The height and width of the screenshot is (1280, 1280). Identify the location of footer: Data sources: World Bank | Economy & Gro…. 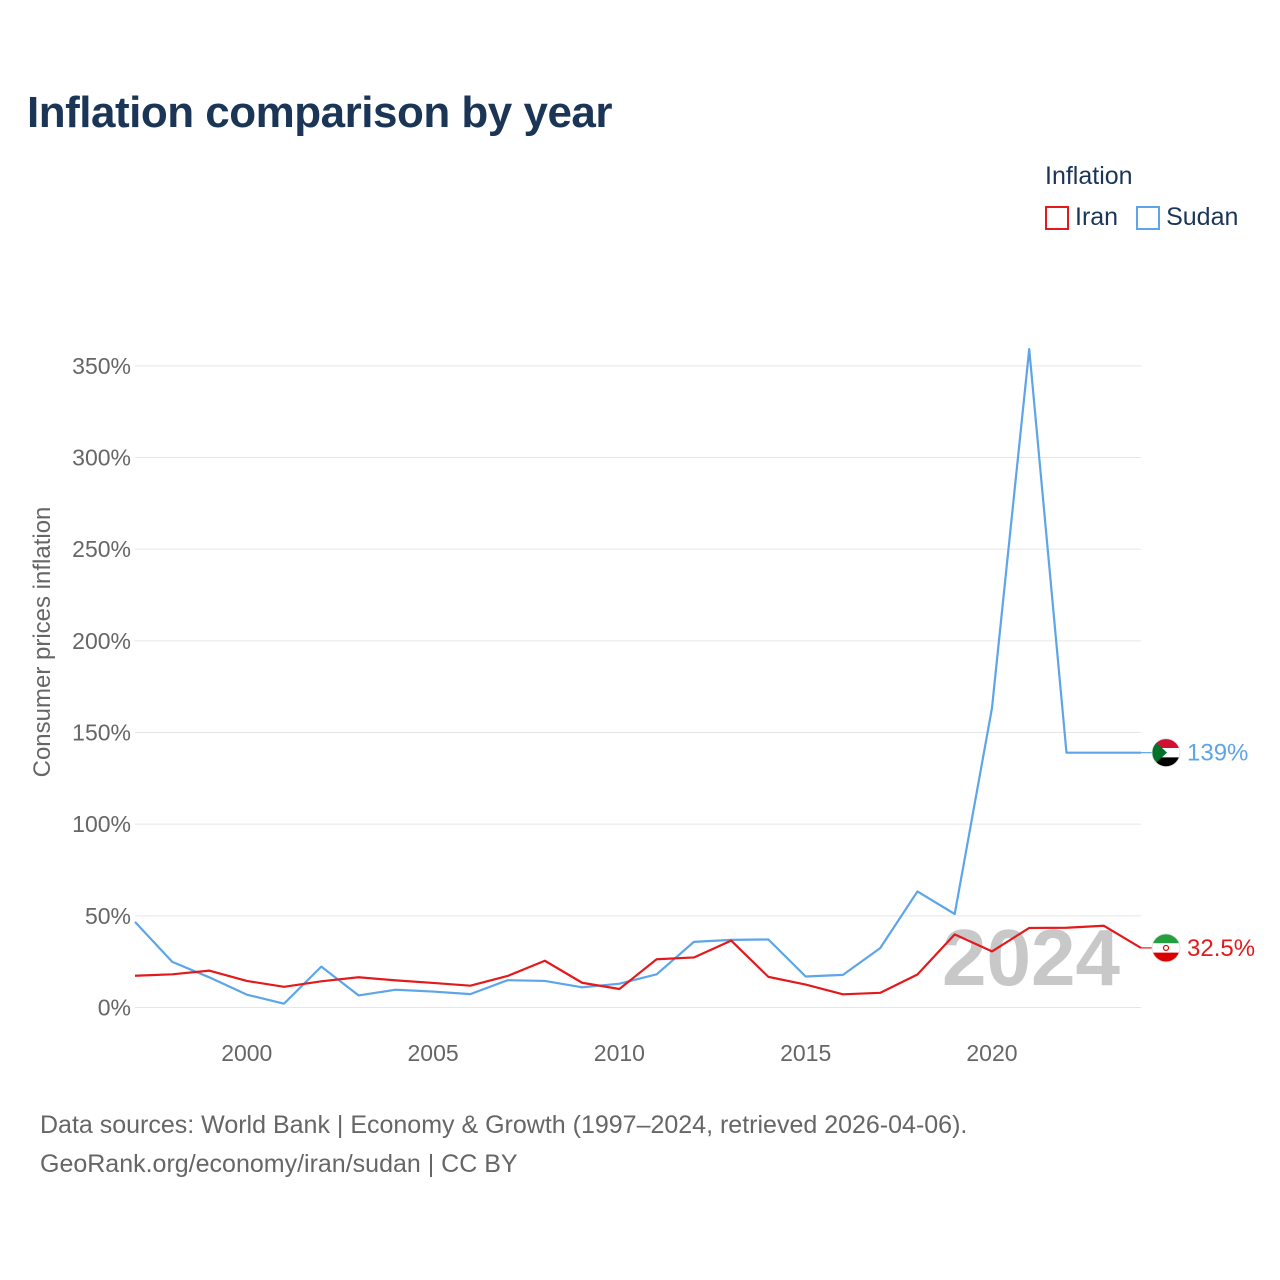
(503, 1145).